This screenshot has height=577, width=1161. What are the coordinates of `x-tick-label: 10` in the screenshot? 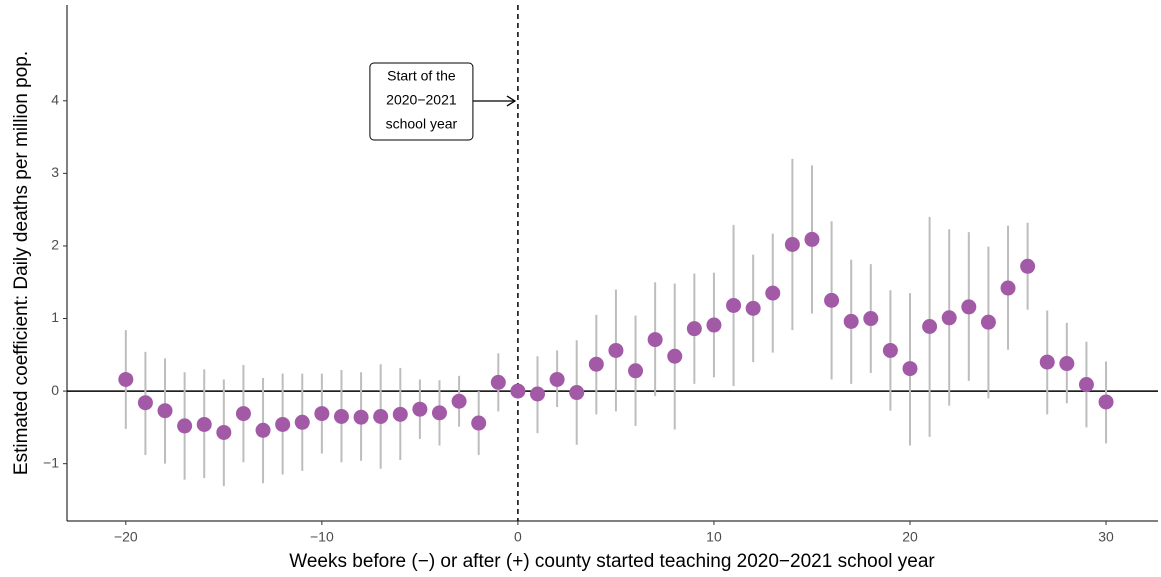 It's located at (714, 537).